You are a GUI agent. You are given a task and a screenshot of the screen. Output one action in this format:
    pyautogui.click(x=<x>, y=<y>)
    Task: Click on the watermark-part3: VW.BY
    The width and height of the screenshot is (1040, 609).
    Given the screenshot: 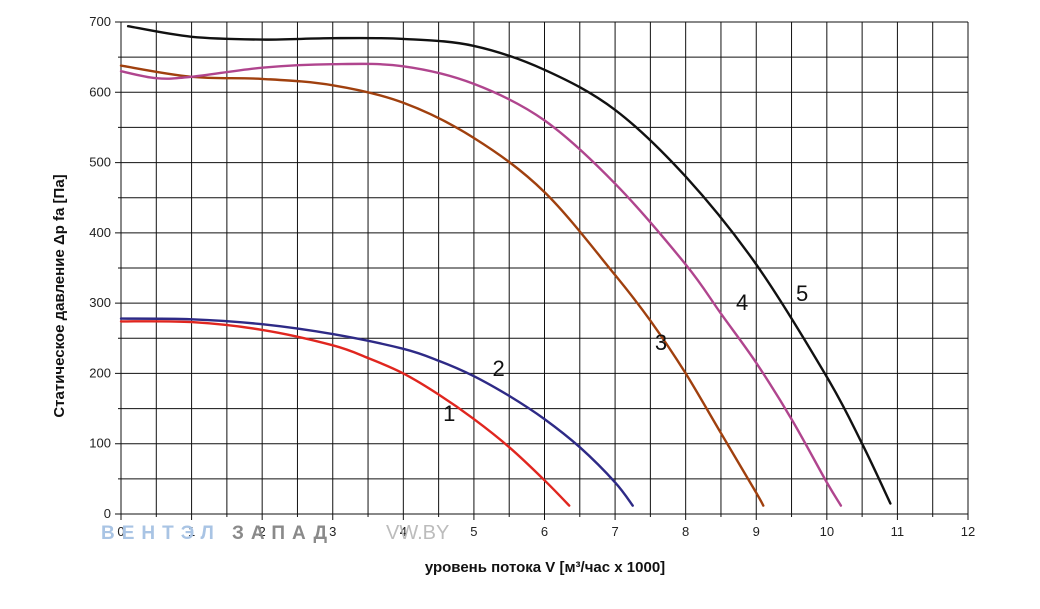 What is the action you would take?
    pyautogui.click(x=417, y=533)
    